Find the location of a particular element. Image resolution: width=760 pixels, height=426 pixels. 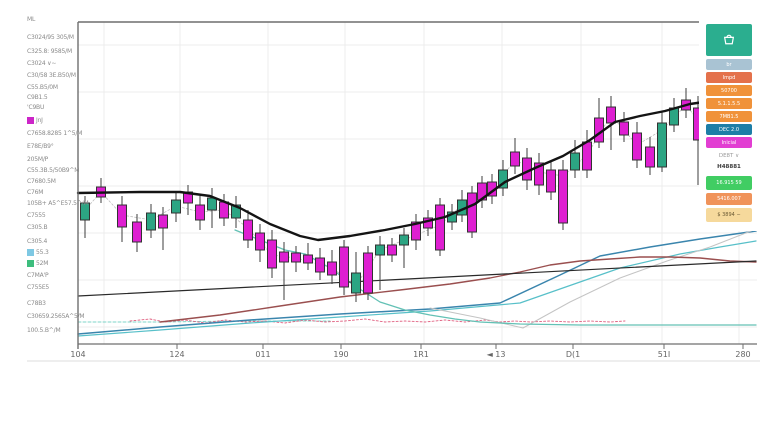

legend-label: 205M/P is located at coordinates (38, 159).